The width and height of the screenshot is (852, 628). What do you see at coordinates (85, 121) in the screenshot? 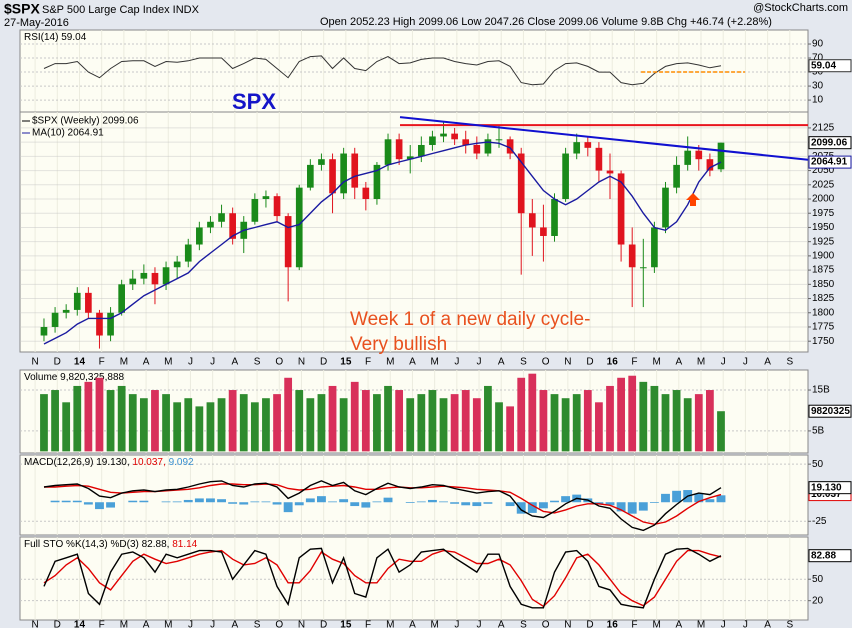
I see `legend-label: $SPX (Weekly) 2099.06` at bounding box center [85, 121].